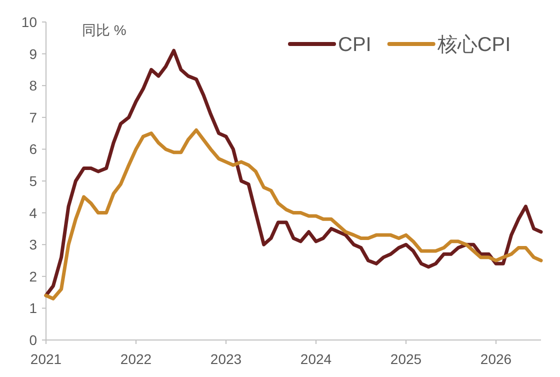 Image resolution: width=560 pixels, height=377 pixels. I want to click on x-tick-label: 2024, so click(316, 359).